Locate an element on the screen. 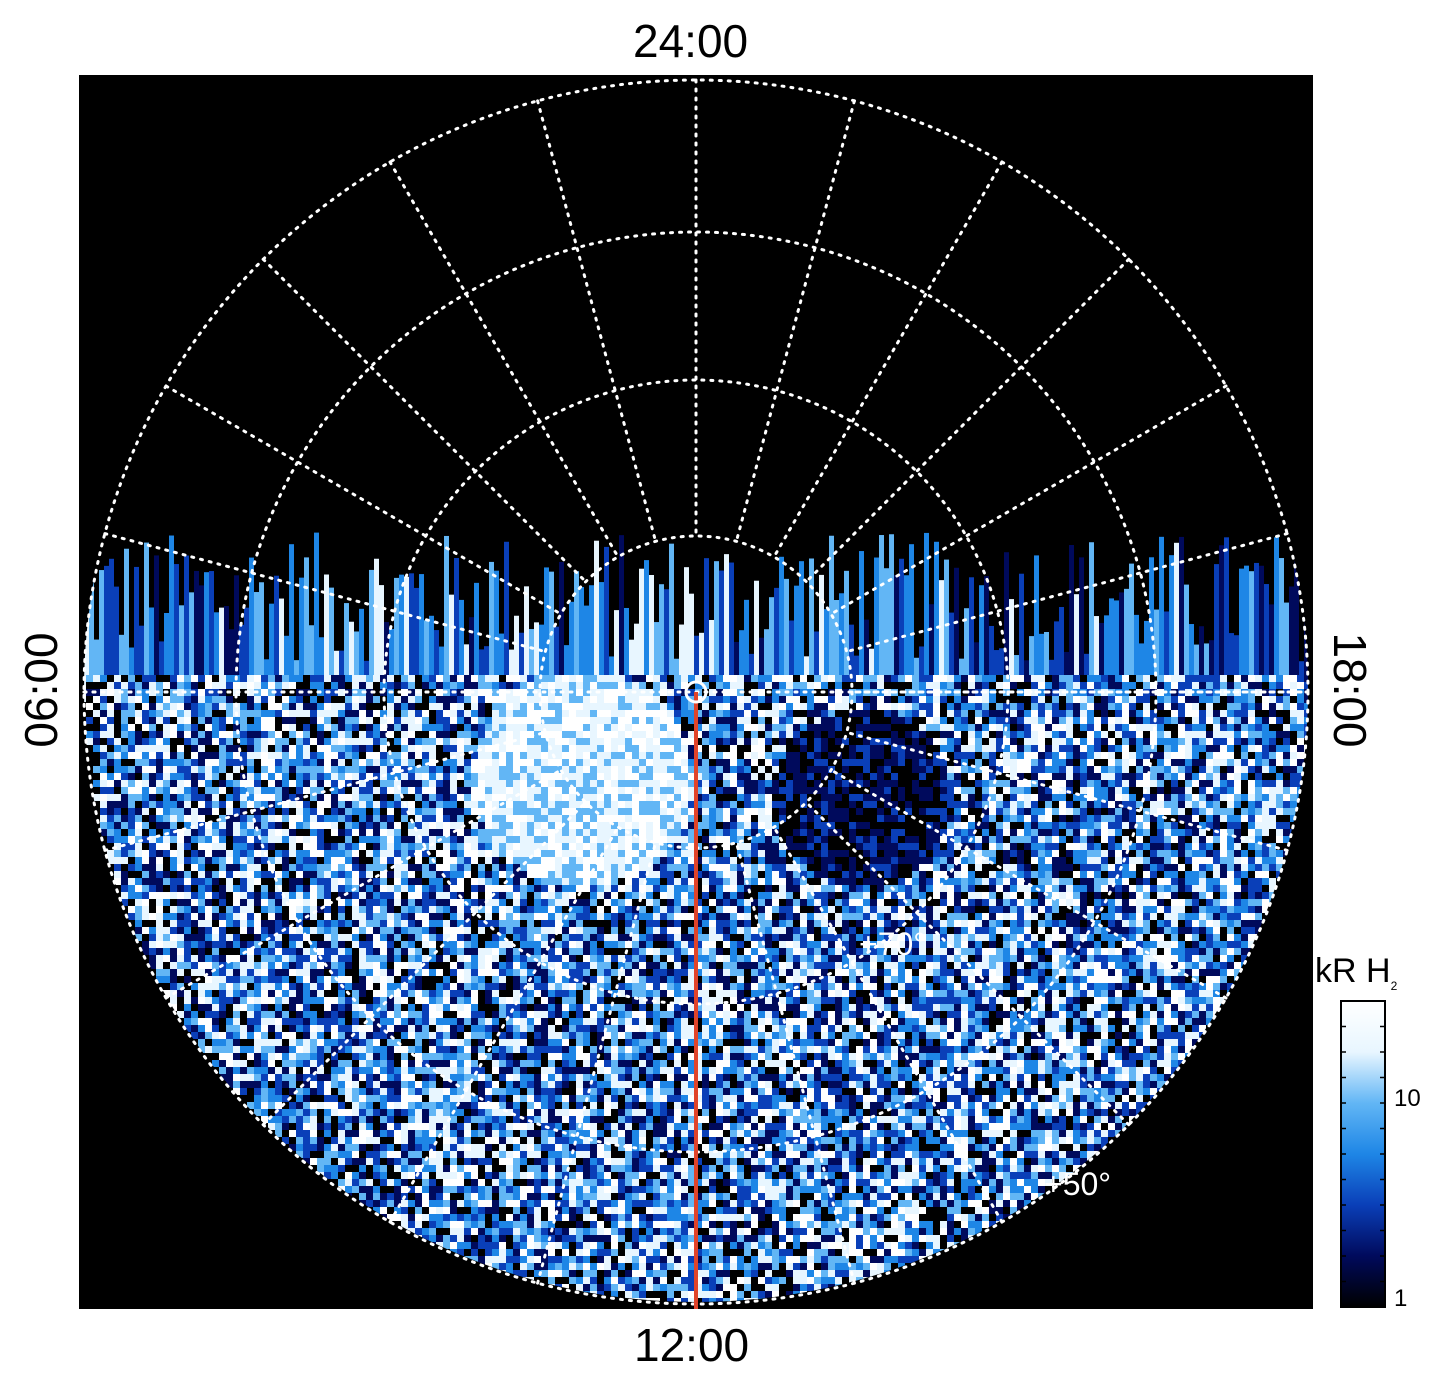 Image resolution: width=1447 pixels, height=1384 pixels. colorbar is located at coordinates (1363, 1154).